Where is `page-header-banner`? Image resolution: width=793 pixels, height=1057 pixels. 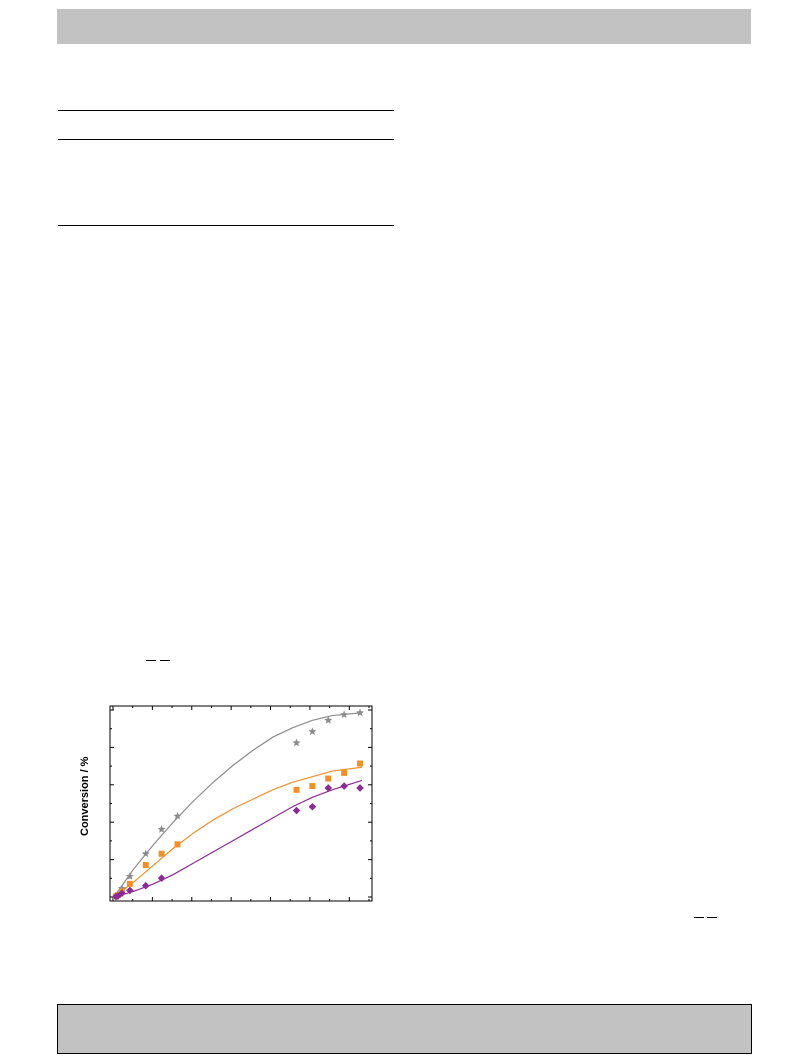 page-header-banner is located at coordinates (404, 26).